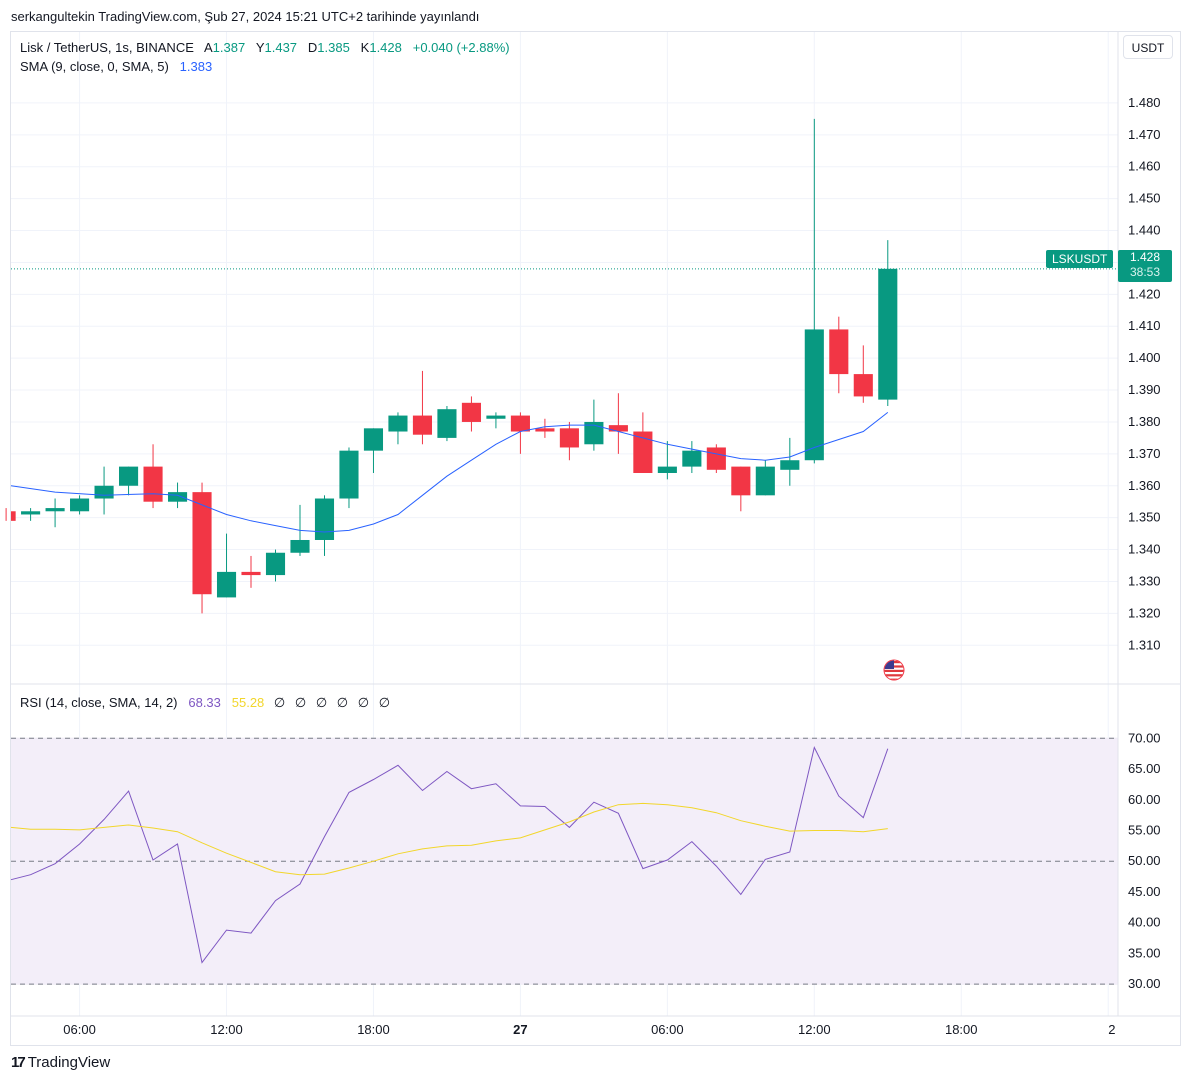 This screenshot has width=1192, height=1083. What do you see at coordinates (520, 1029) in the screenshot?
I see `time-axis-label: 27` at bounding box center [520, 1029].